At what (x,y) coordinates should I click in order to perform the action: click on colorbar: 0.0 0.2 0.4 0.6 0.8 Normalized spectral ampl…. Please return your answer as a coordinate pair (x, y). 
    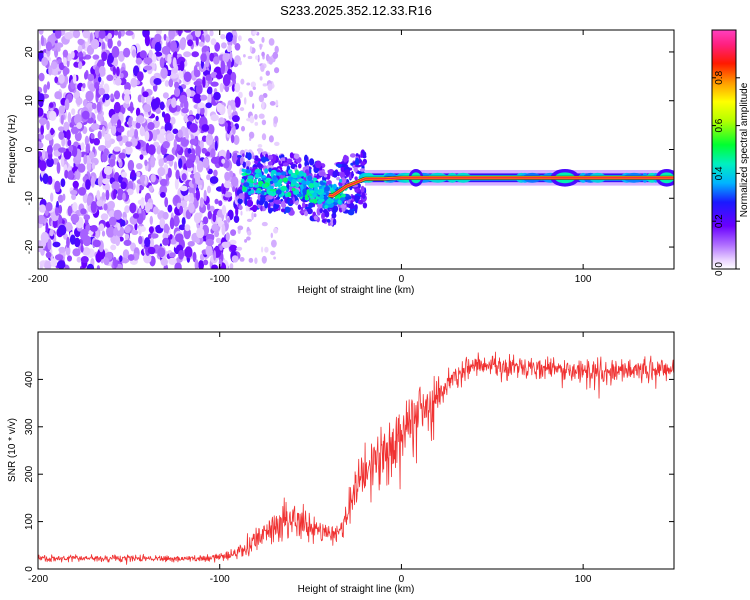
    Looking at the image, I should click on (730, 152).